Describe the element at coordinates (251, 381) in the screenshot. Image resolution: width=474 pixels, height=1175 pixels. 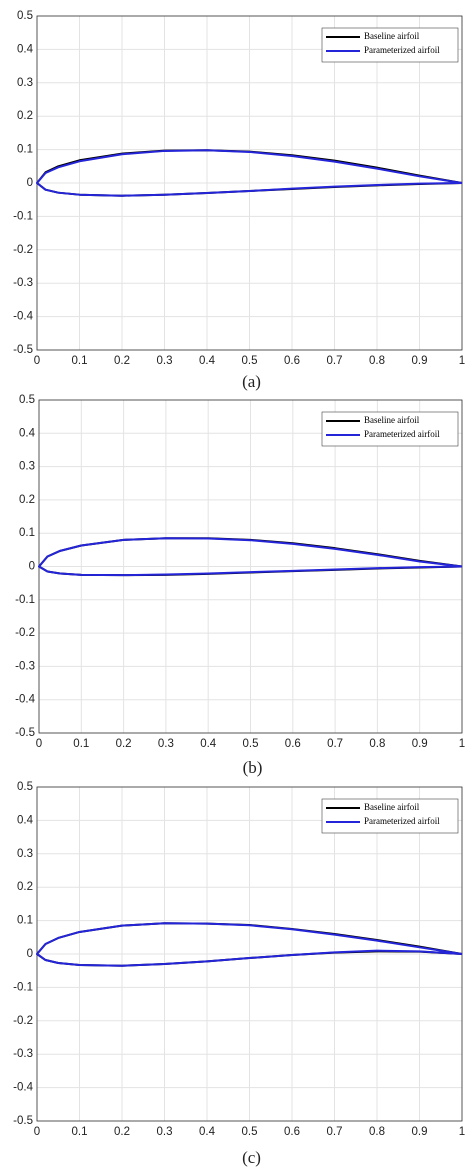
I see `panel-caption: (a)` at that location.